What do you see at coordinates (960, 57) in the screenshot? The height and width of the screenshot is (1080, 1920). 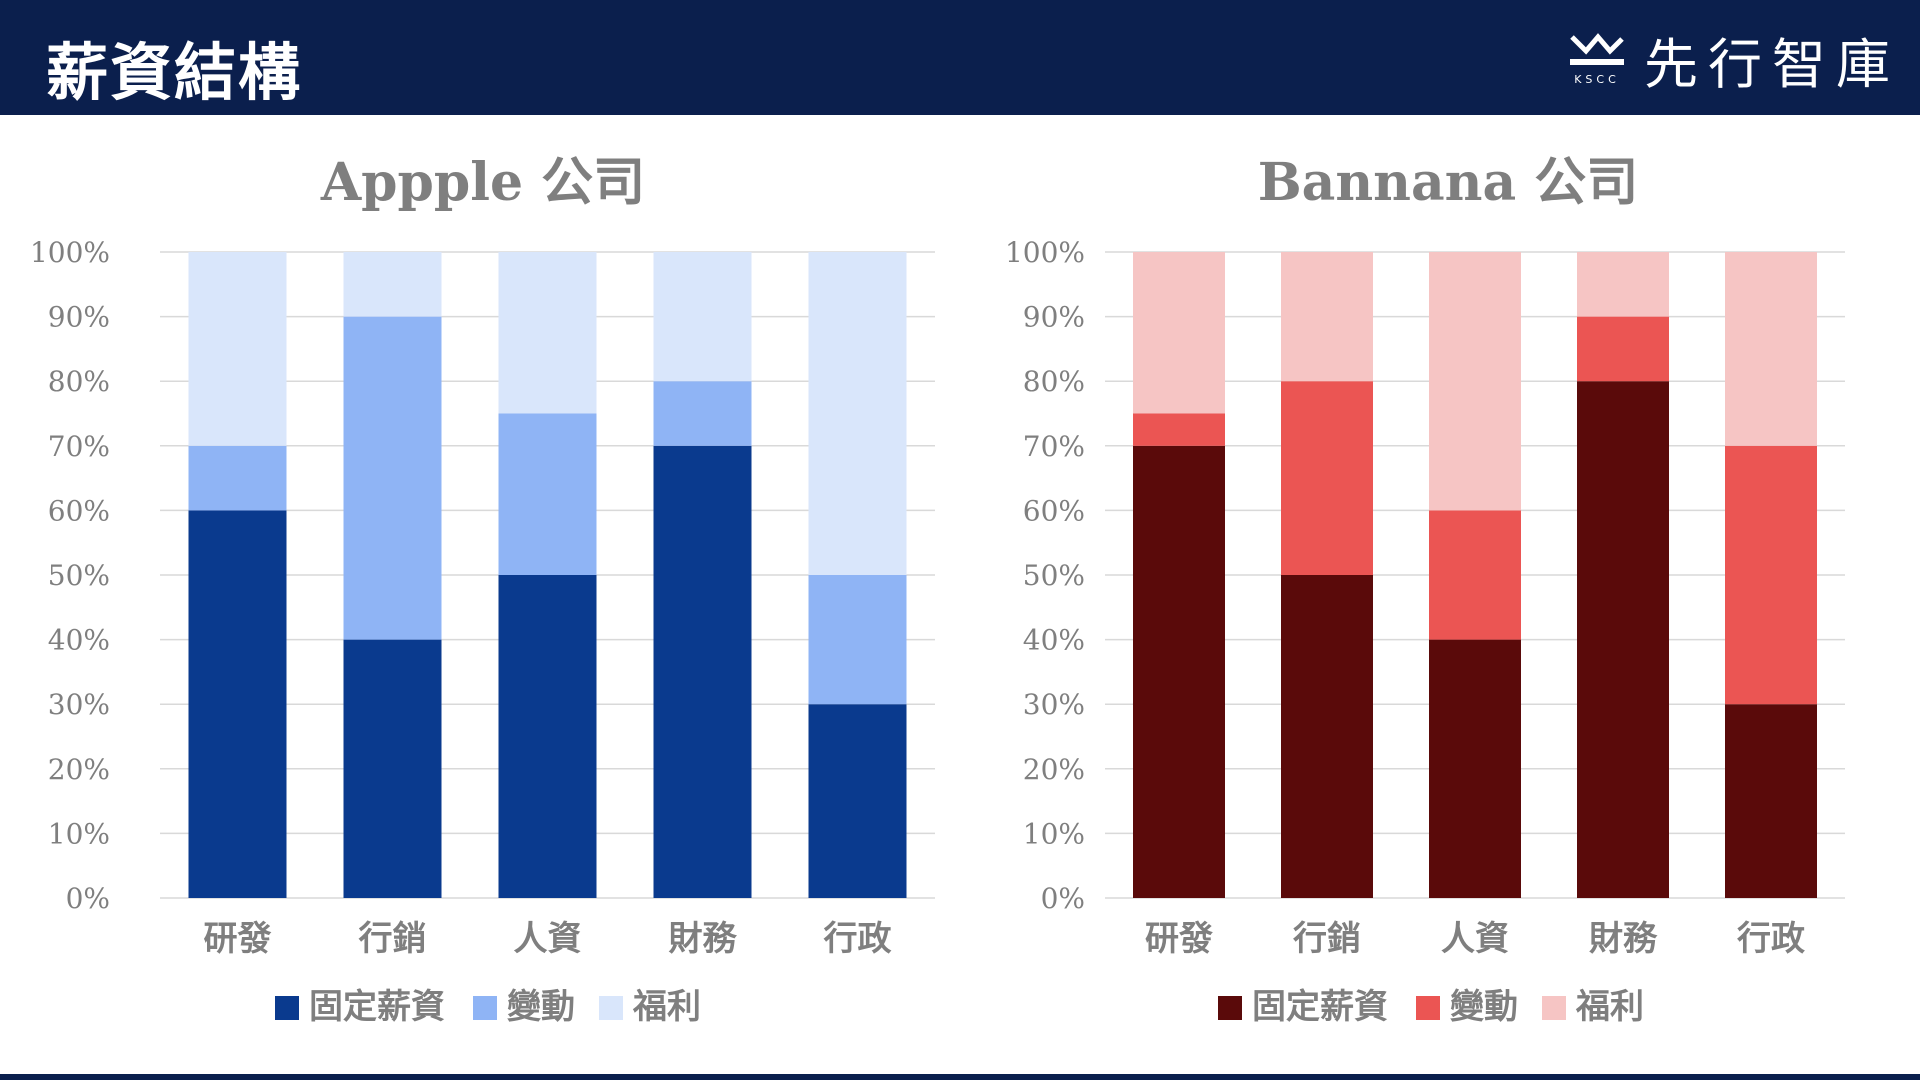 I see `header-bar: 薪資結構 KSCC 先行智庫` at bounding box center [960, 57].